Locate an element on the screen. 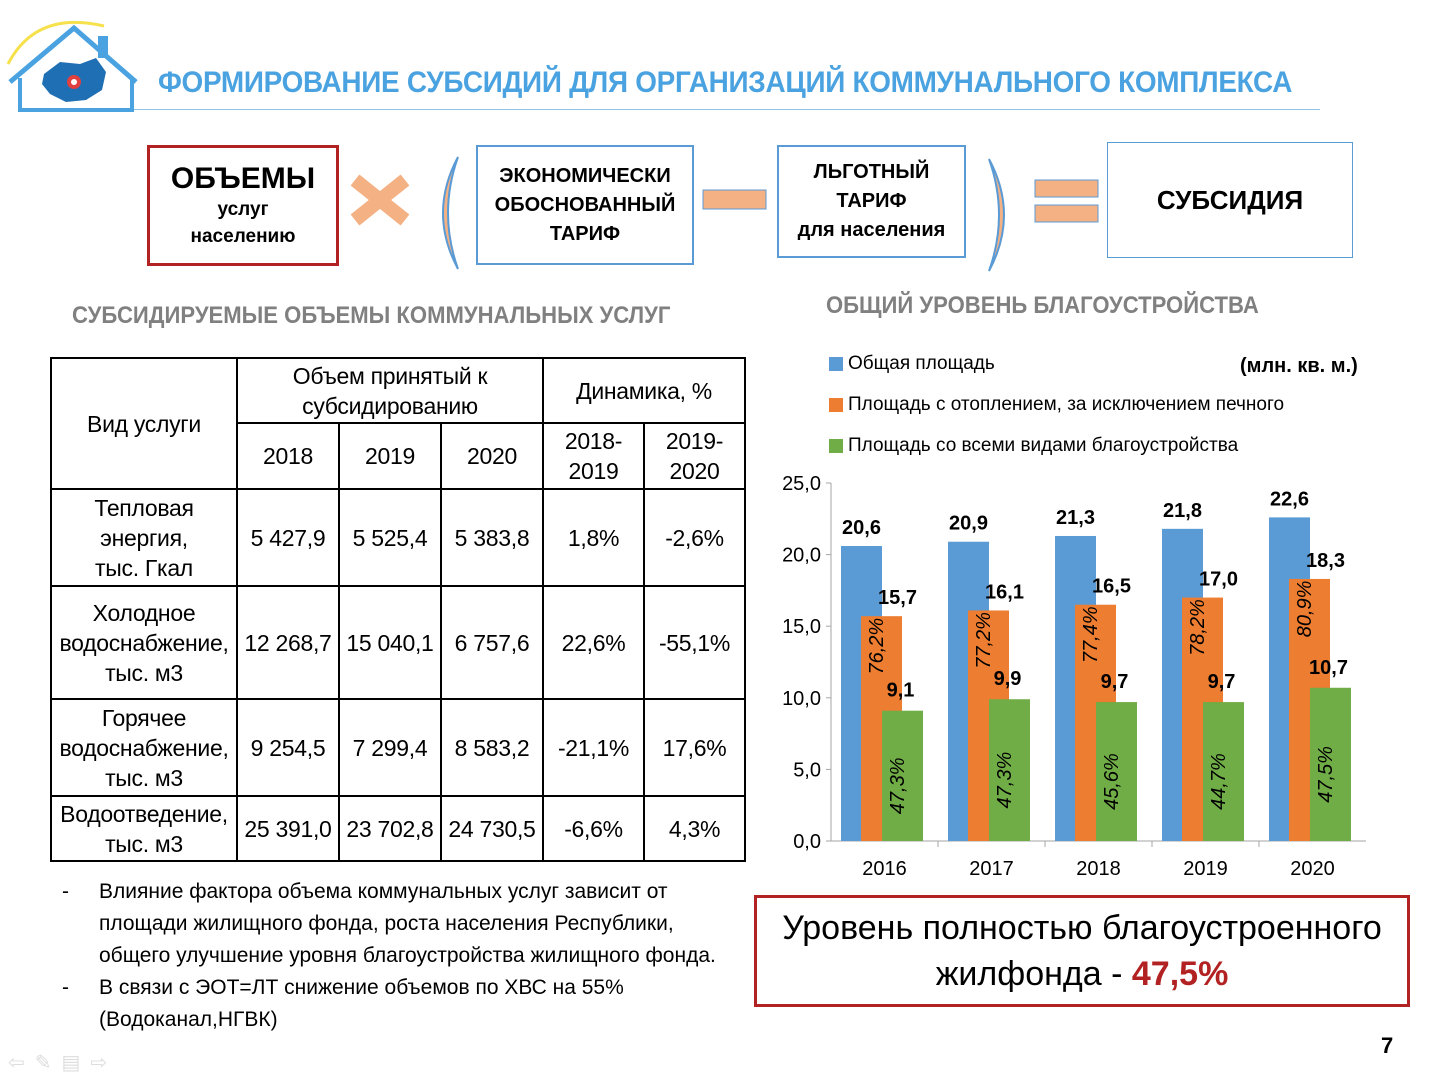 This screenshot has width=1442, height=1075. volumes-heading: ОБЪЕМЫ is located at coordinates (243, 178).